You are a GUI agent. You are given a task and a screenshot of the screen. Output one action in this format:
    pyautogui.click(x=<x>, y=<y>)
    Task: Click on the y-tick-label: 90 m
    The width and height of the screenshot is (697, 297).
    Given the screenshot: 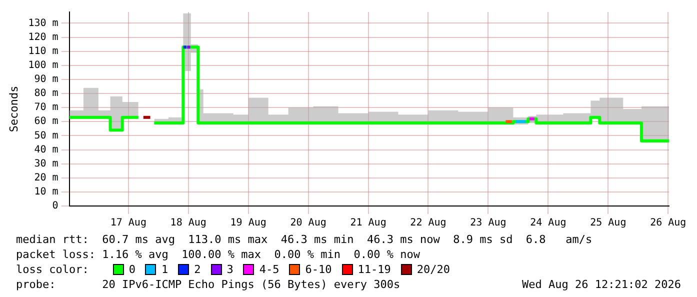 What is the action you would take?
    pyautogui.click(x=46, y=80)
    